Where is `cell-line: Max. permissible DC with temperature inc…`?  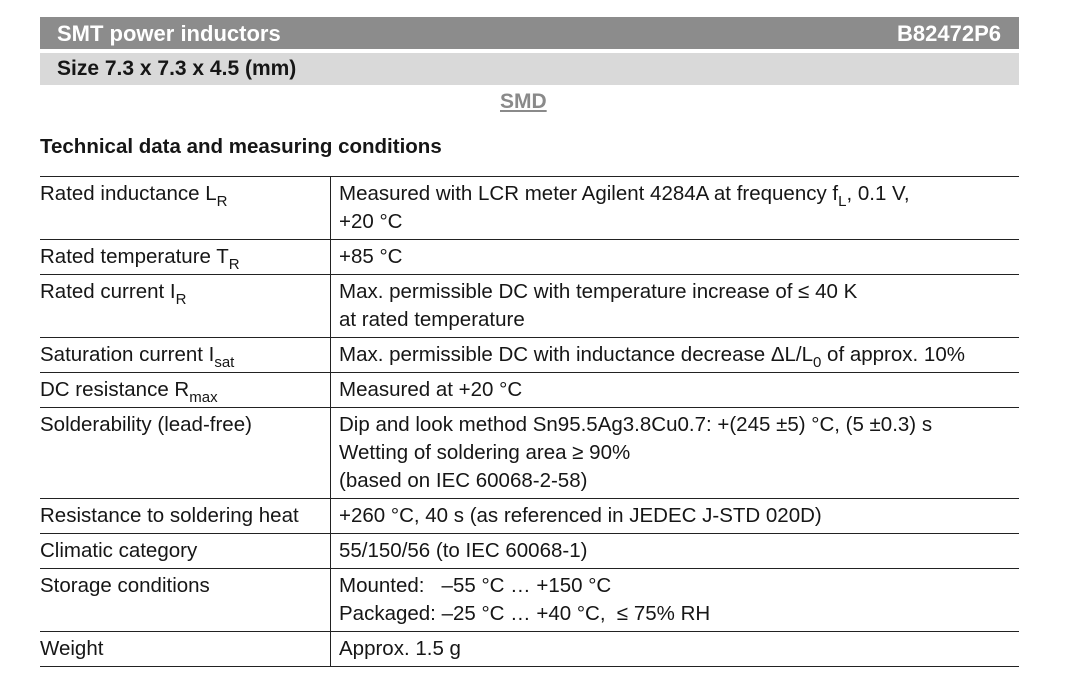
cell-line: Max. permissible DC with temperature inc… is located at coordinates (679, 292).